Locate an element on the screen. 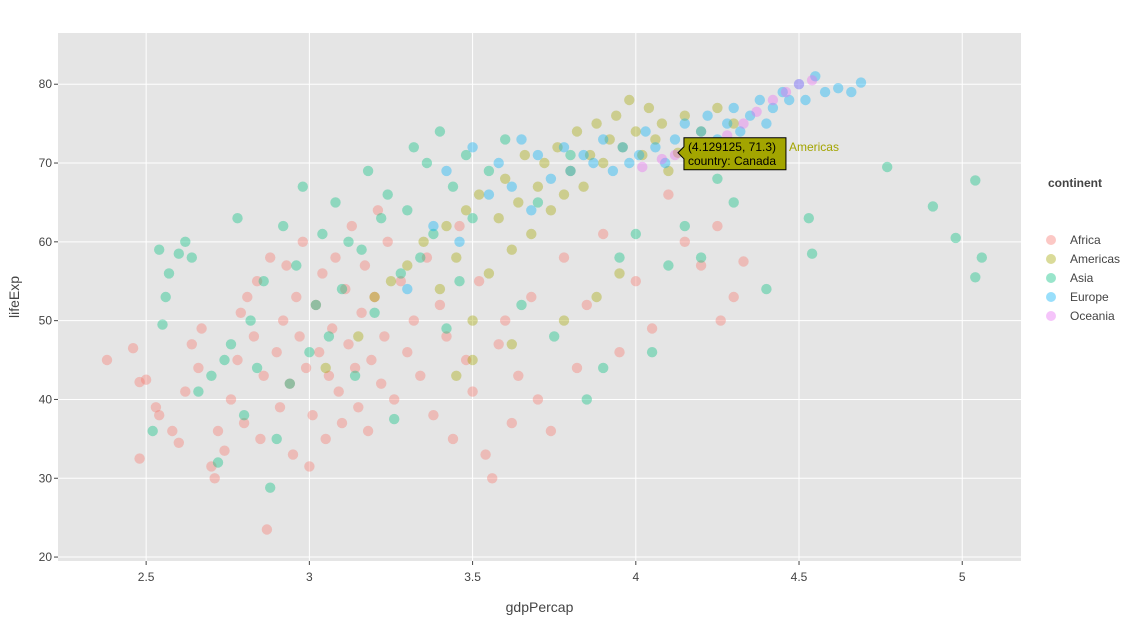 The image size is (1128, 617). legend-label-europe: Europe is located at coordinates (1089, 297).